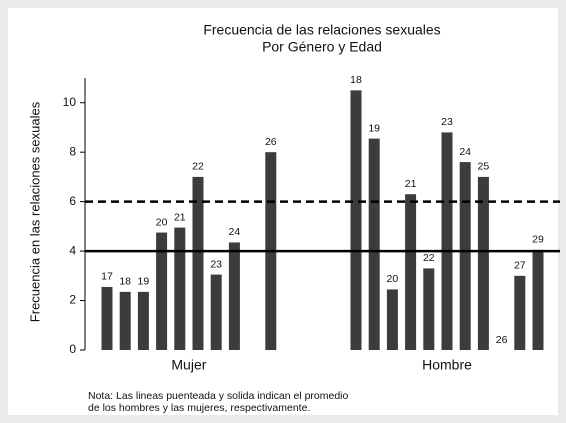 The height and width of the screenshot is (423, 566). Describe the element at coordinates (72, 300) in the screenshot. I see `y-tick-label: 2` at that location.